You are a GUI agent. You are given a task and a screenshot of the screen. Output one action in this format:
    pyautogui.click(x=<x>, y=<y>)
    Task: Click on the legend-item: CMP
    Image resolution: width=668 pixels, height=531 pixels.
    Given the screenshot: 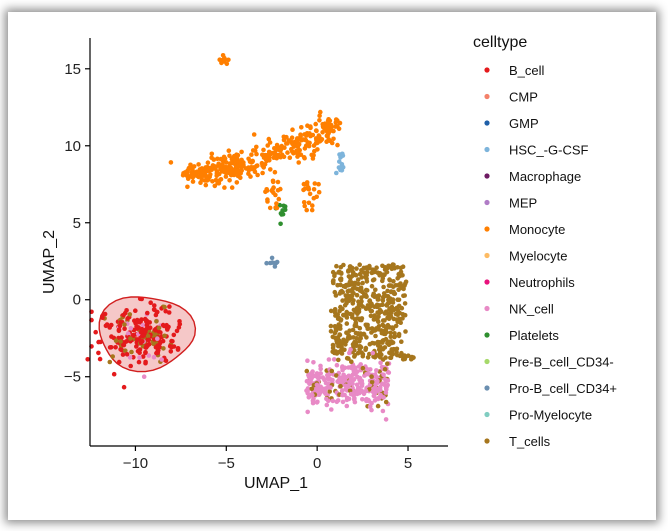 What is the action you would take?
    pyautogui.click(x=511, y=97)
    